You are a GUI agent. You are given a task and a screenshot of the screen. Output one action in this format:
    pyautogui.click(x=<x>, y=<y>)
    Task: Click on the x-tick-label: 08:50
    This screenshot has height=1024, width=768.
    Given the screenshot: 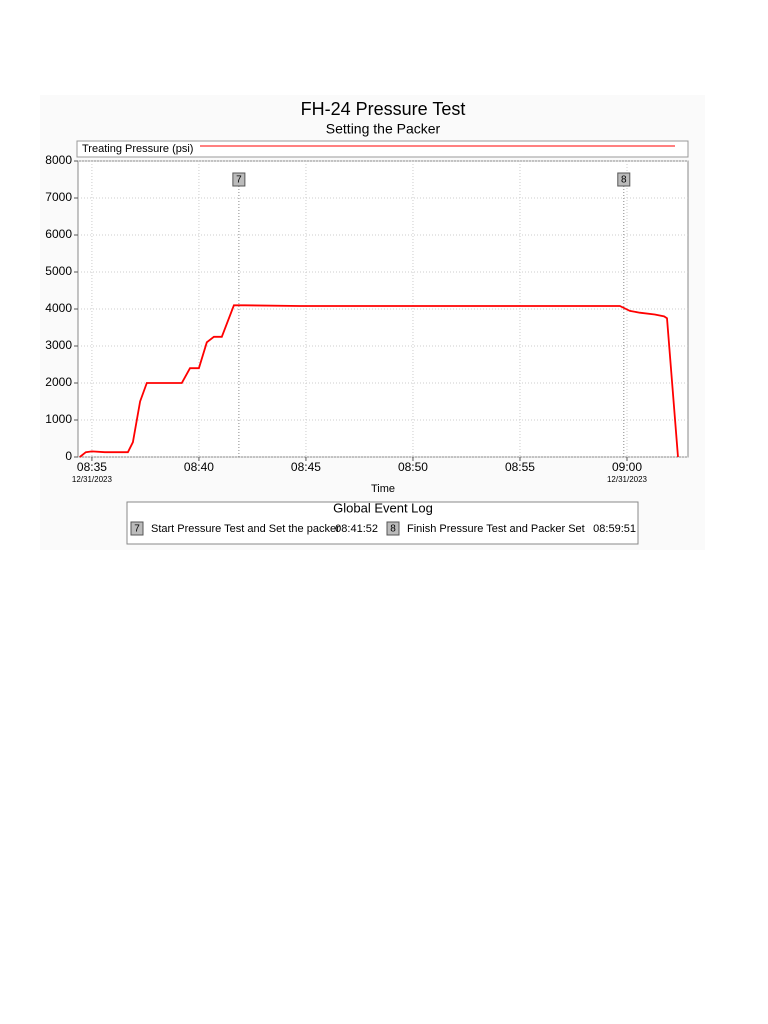 What is the action you would take?
    pyautogui.click(x=413, y=467)
    